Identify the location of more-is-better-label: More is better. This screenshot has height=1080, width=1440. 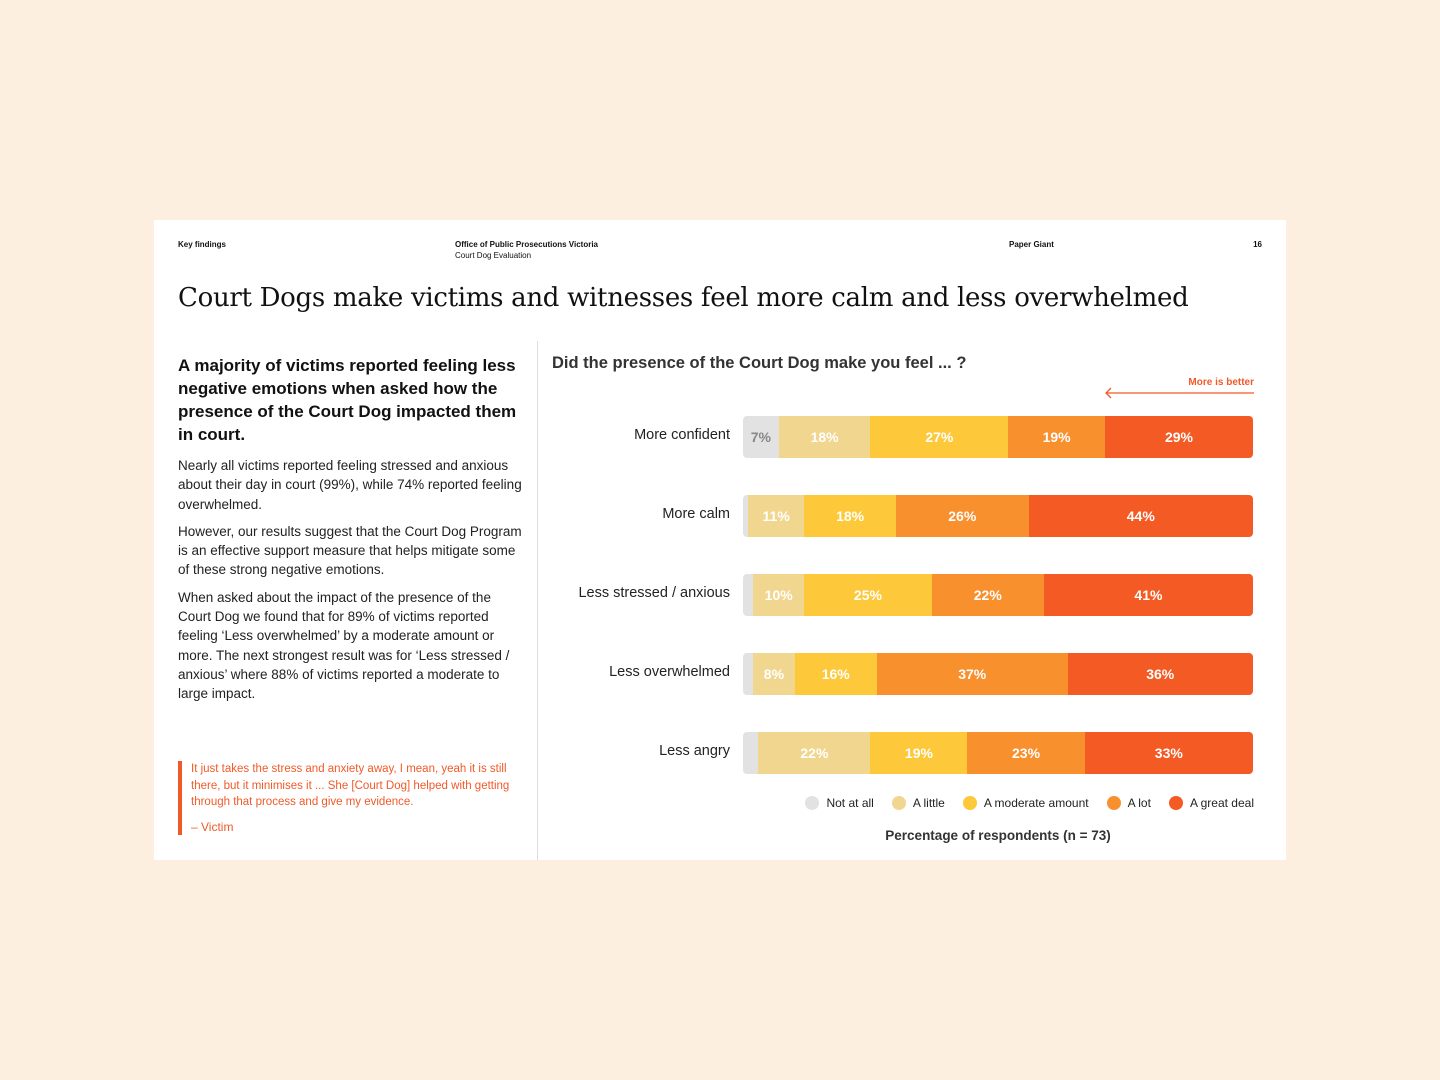
(1221, 382).